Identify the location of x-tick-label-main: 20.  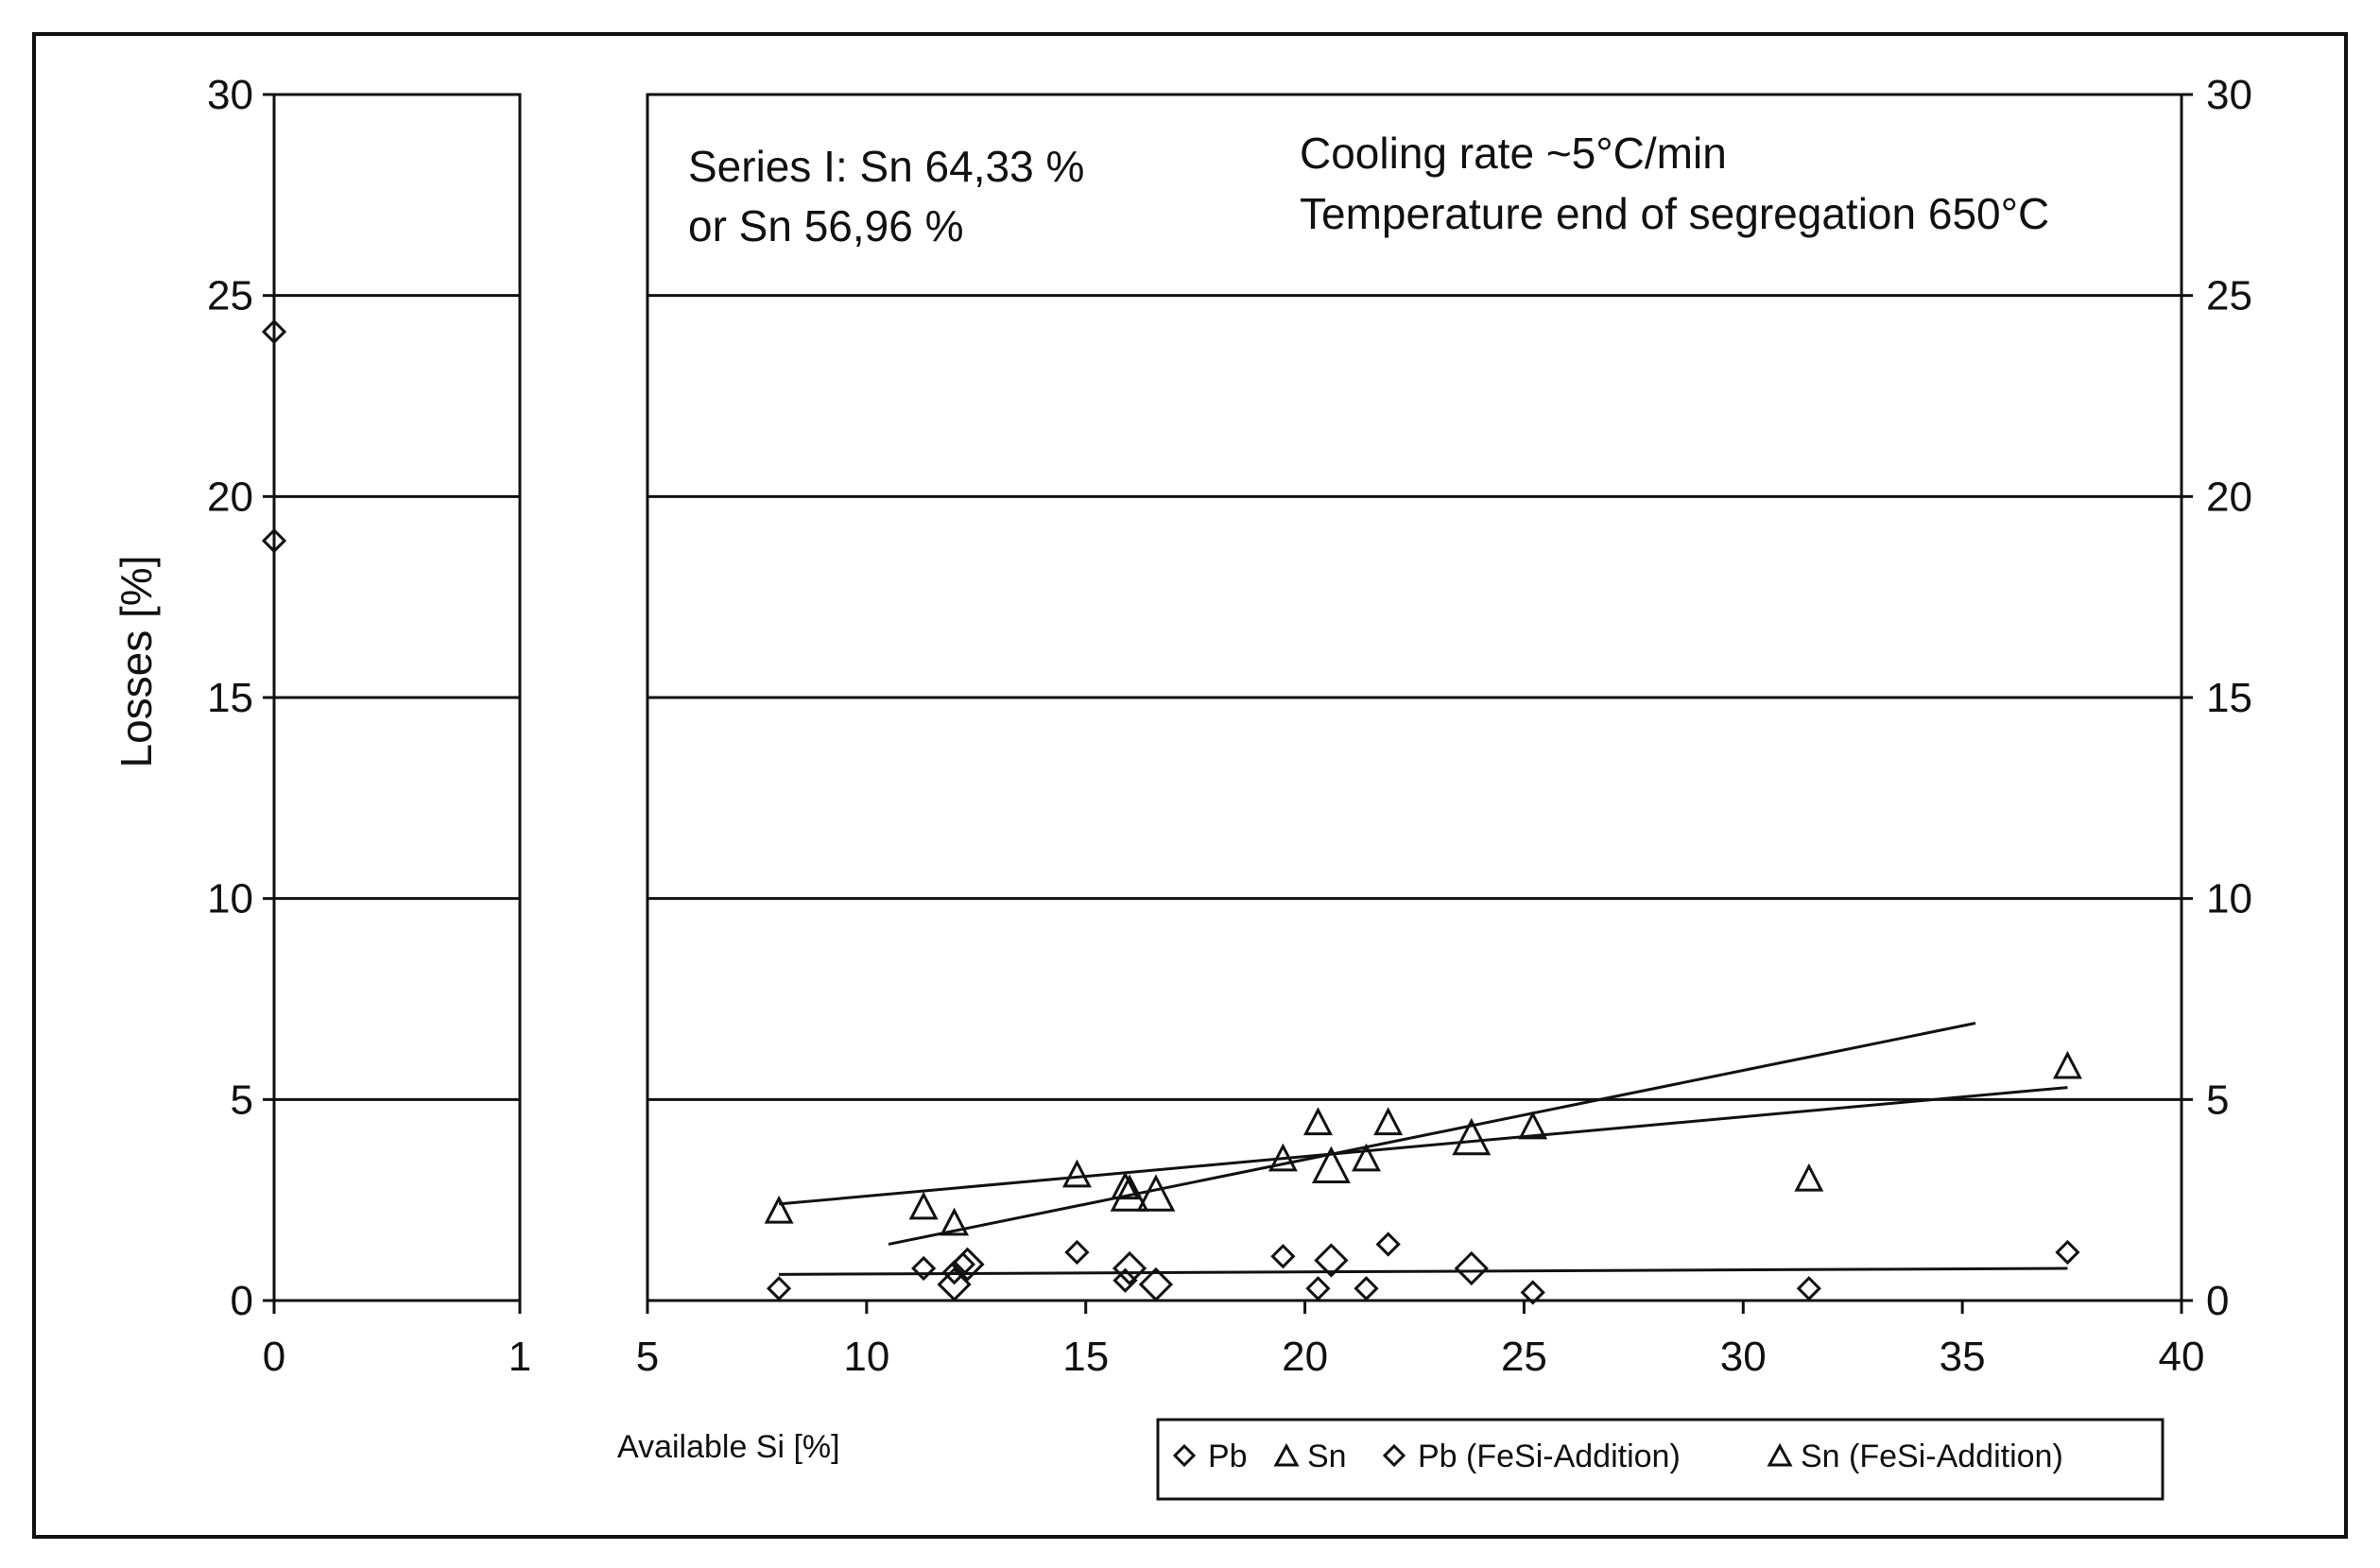
(1305, 1357).